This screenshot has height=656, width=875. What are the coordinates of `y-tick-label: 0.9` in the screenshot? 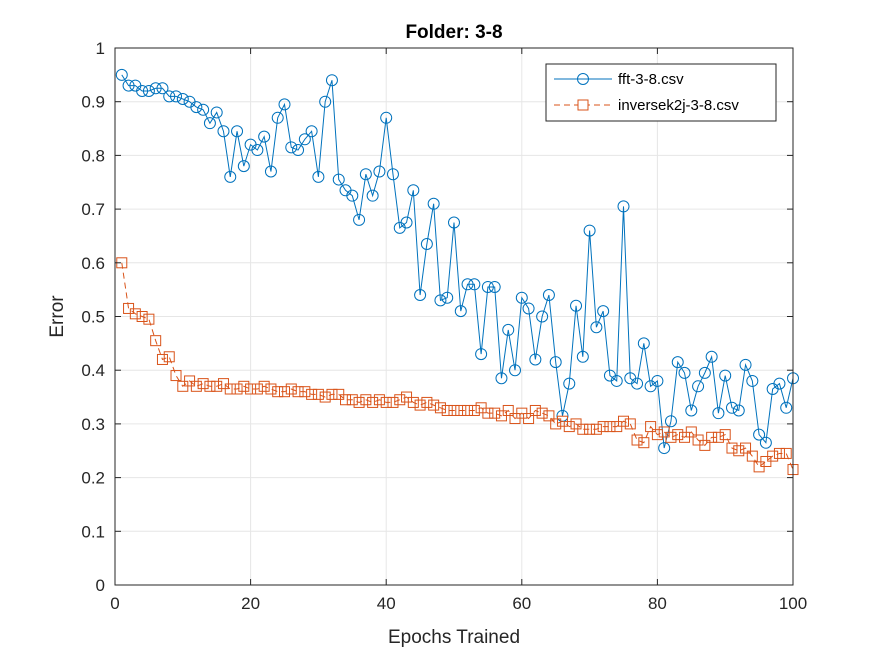 It's located at (93, 102).